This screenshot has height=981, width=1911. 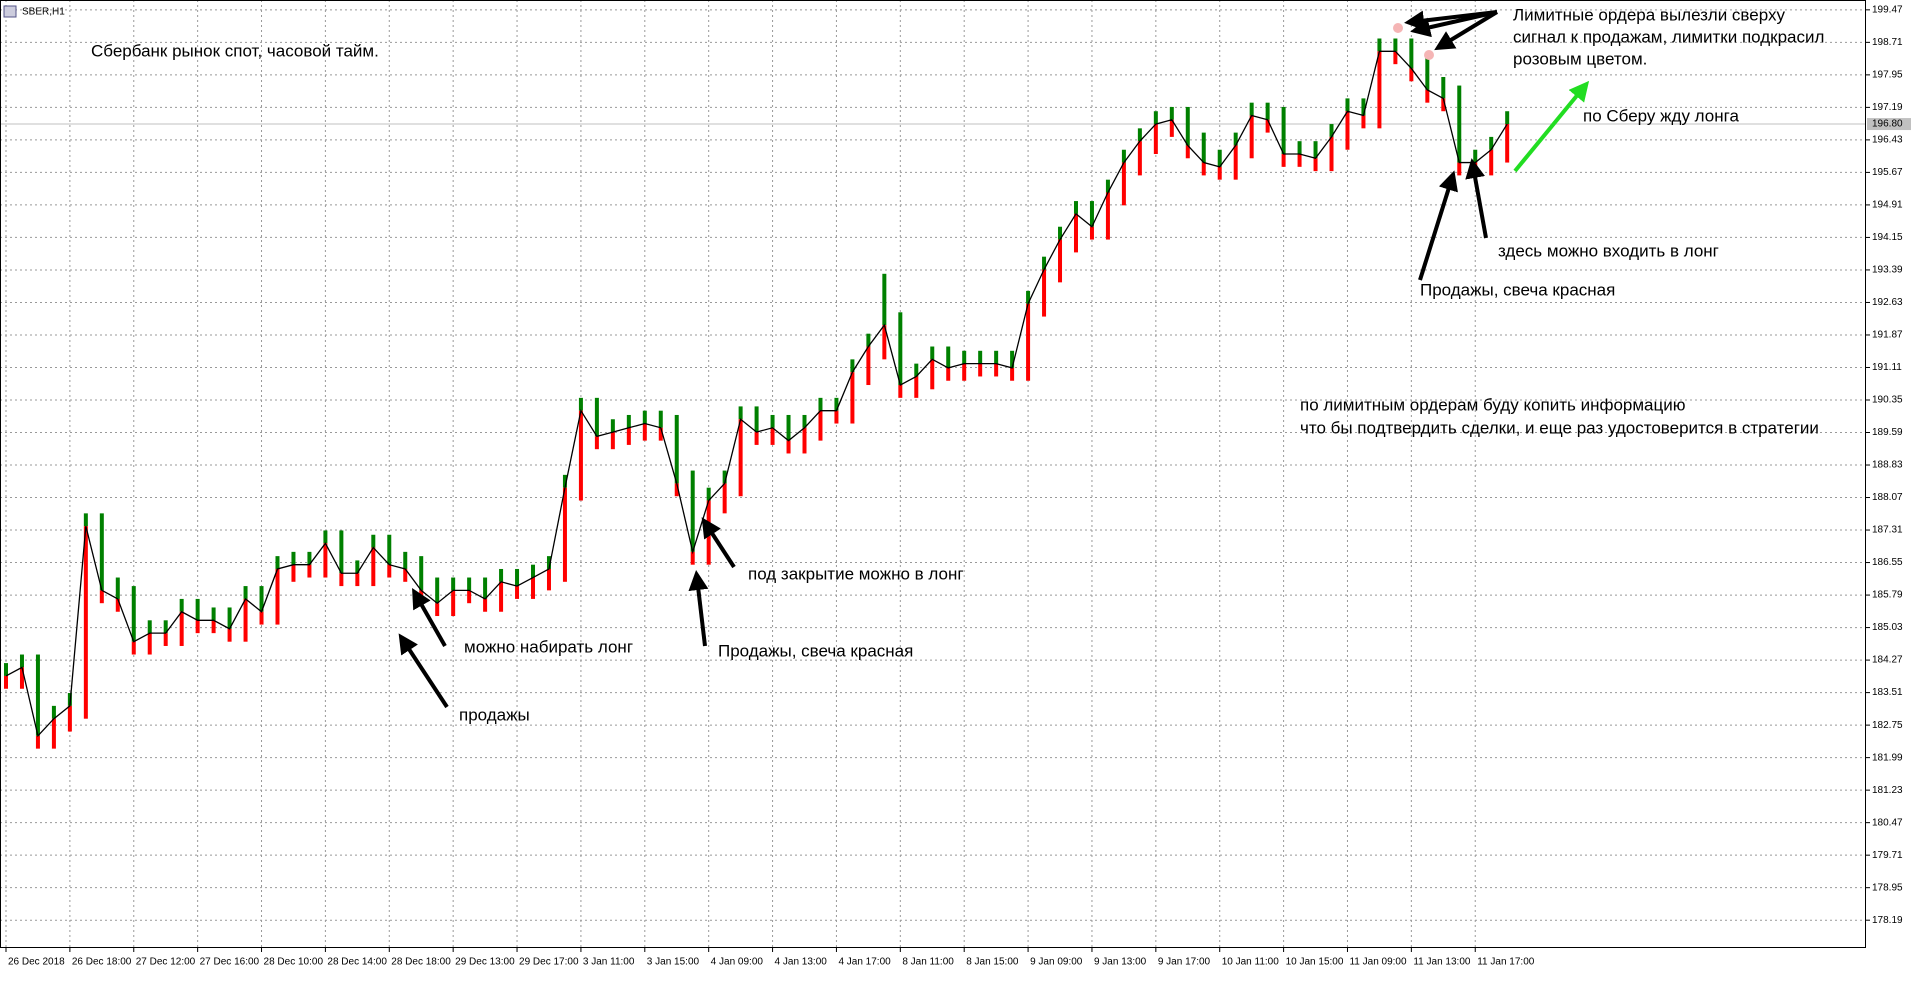 What do you see at coordinates (548, 646) in the screenshot?
I see `annotation: можно набирать лонг` at bounding box center [548, 646].